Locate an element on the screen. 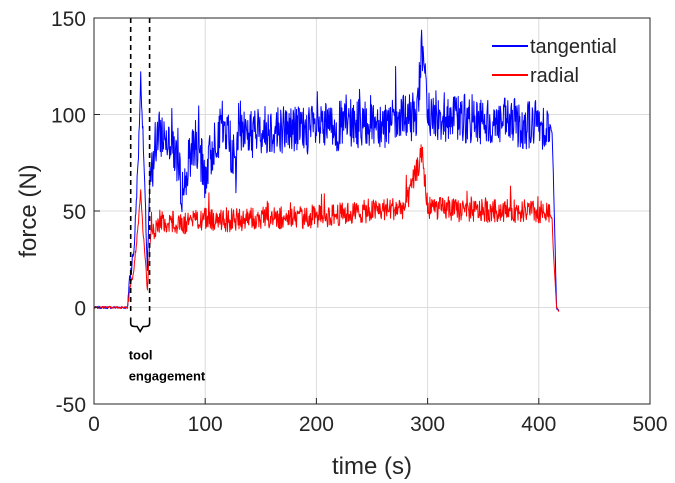  x-tick-label: 100 is located at coordinates (205, 424).